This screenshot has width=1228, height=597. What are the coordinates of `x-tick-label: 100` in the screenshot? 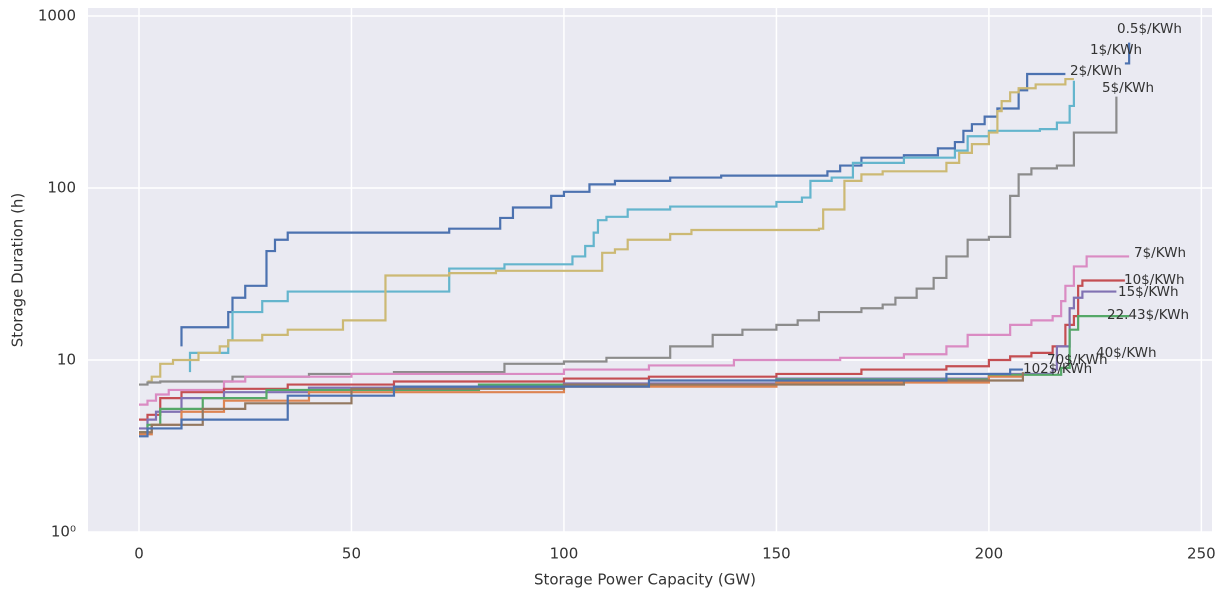 It's located at (564, 554).